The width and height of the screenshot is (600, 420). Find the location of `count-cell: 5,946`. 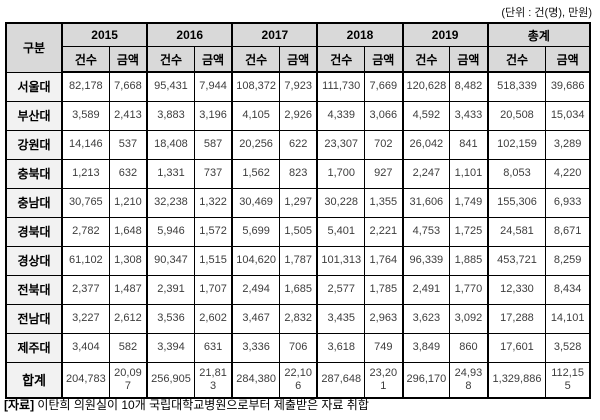

count-cell: 5,946 is located at coordinates (170, 231).